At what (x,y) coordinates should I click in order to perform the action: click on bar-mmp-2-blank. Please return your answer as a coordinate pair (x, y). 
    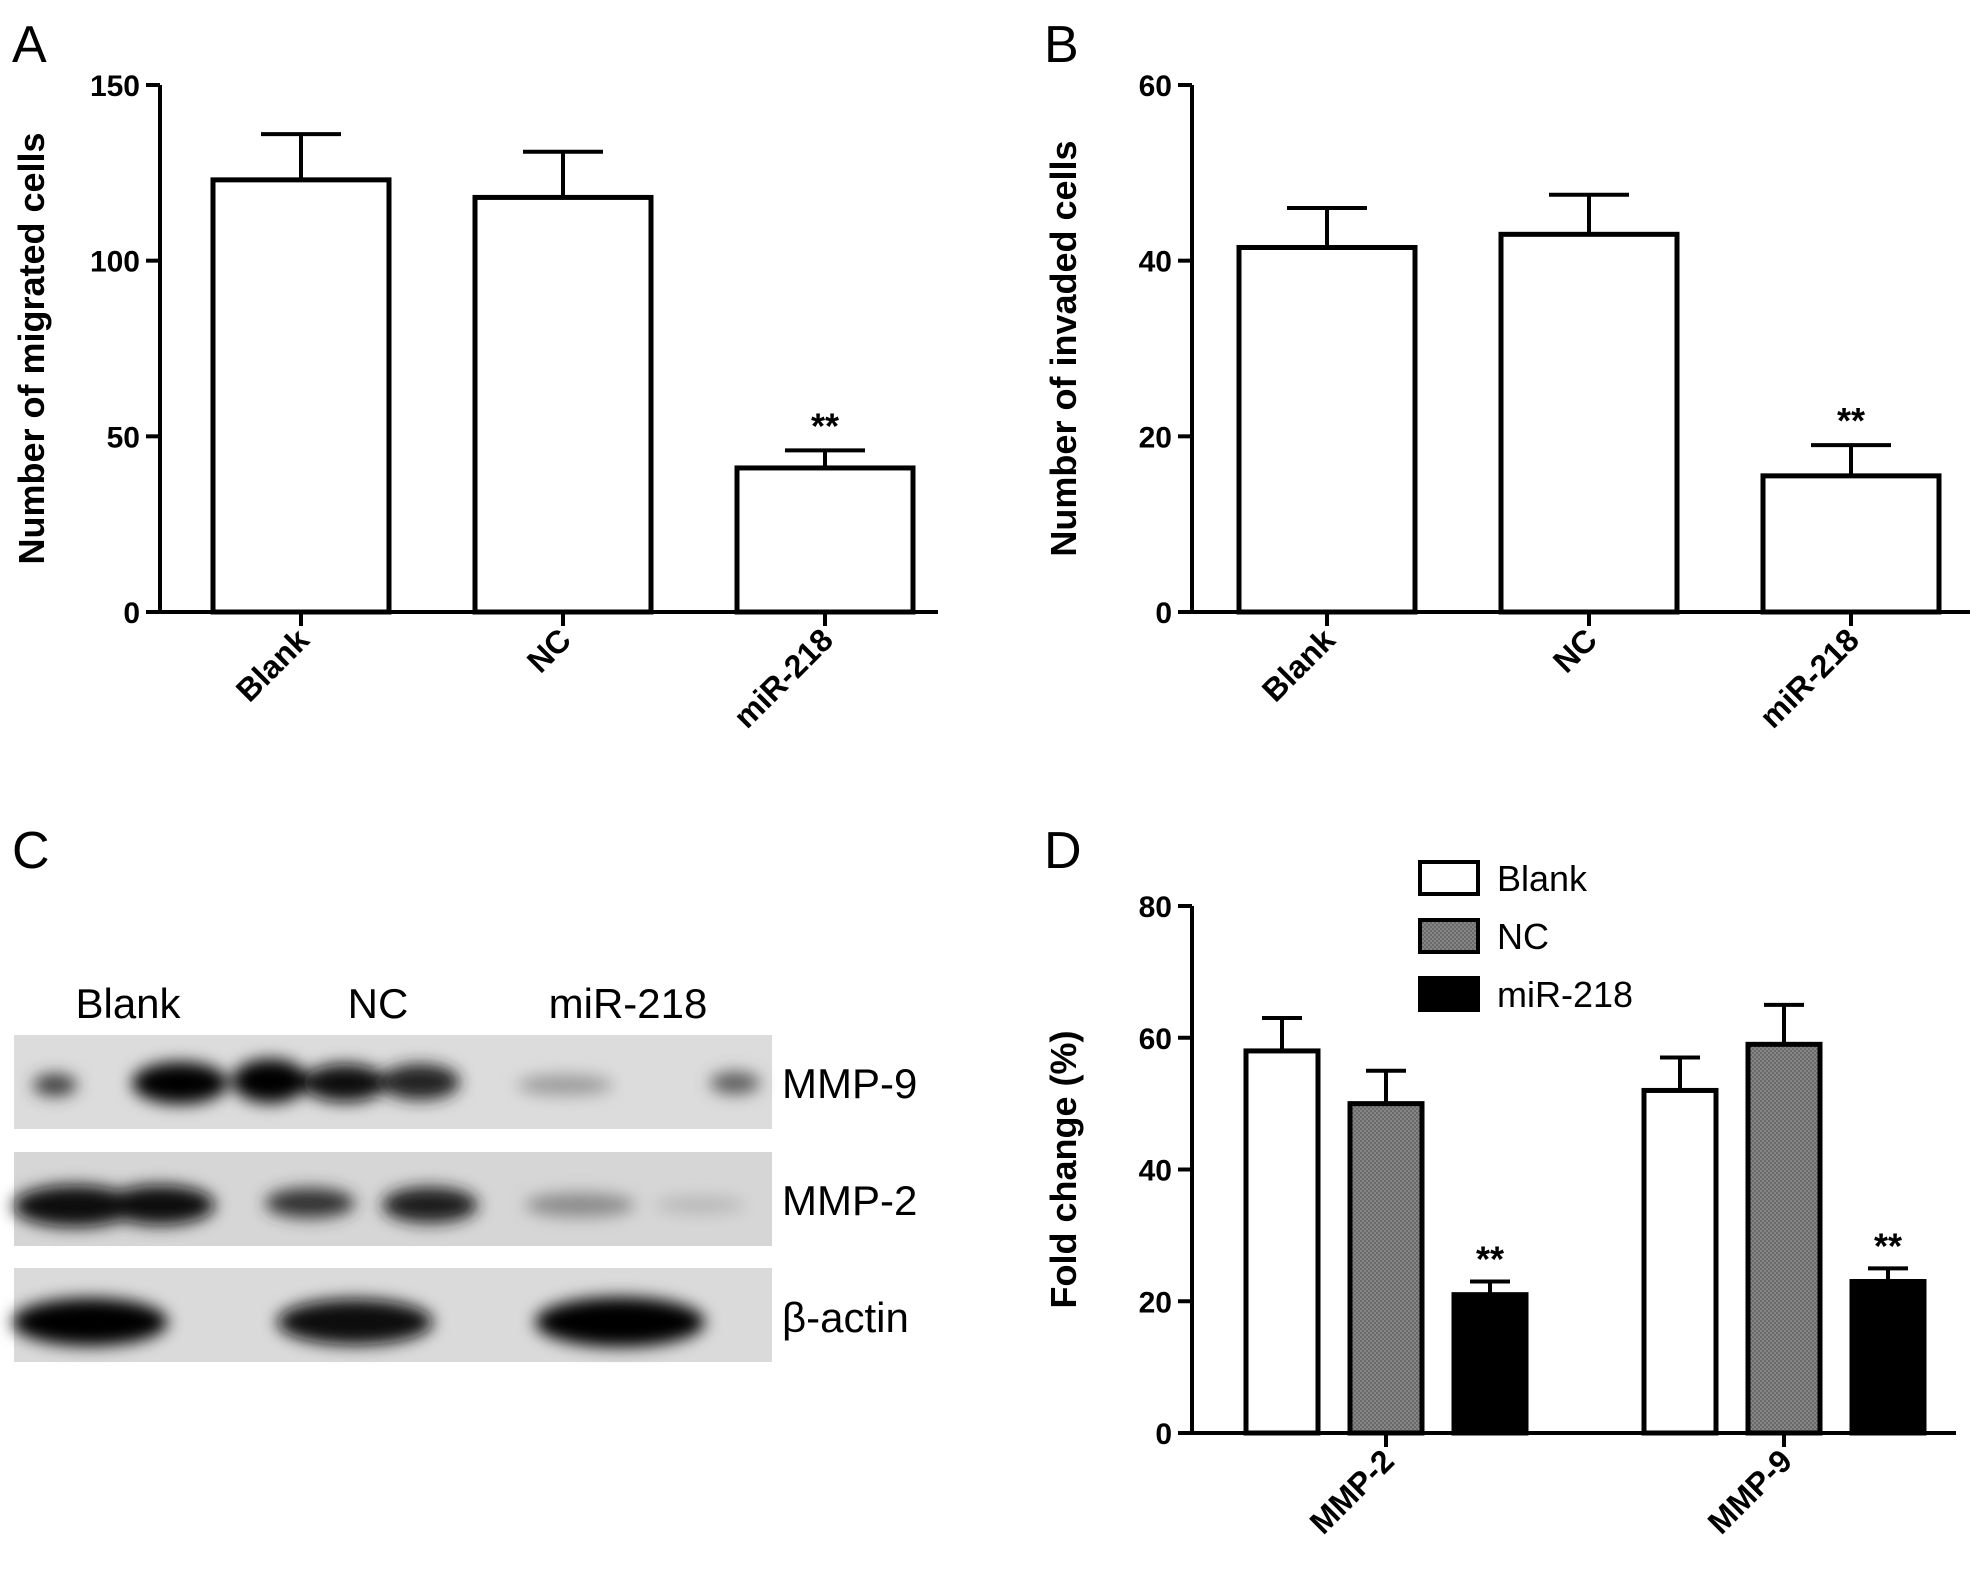
    Looking at the image, I should click on (1282, 1242).